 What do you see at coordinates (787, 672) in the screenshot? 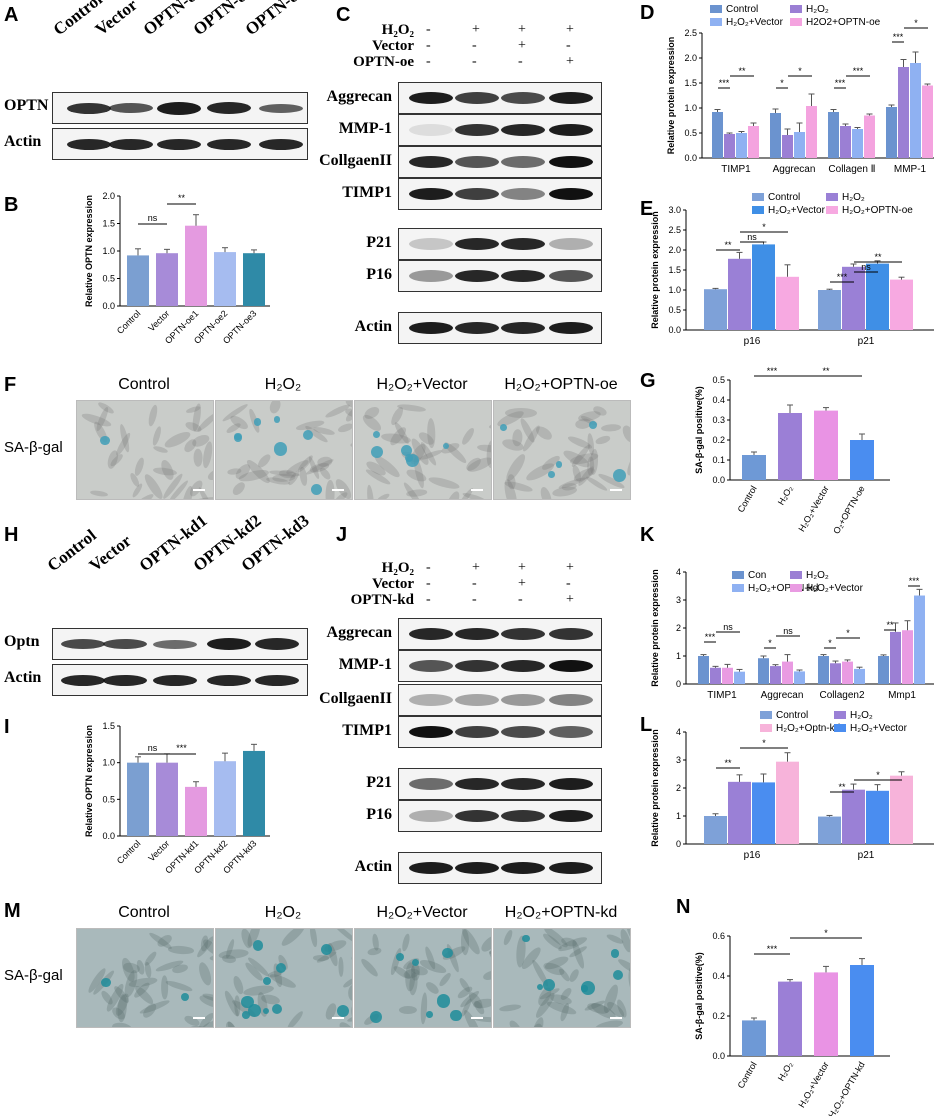
I see `bar-h-o-vector-aggrecan` at bounding box center [787, 672].